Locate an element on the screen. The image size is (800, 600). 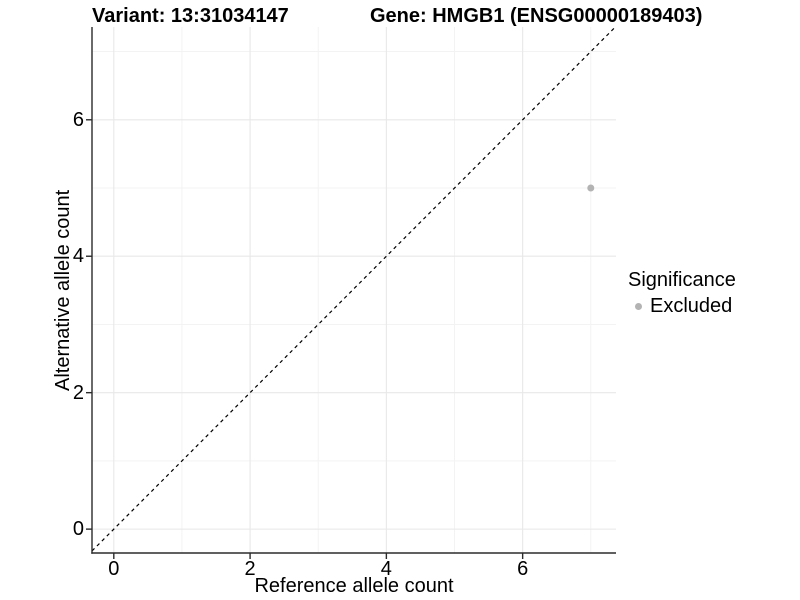
legend-item: Excluded is located at coordinates (682, 306).